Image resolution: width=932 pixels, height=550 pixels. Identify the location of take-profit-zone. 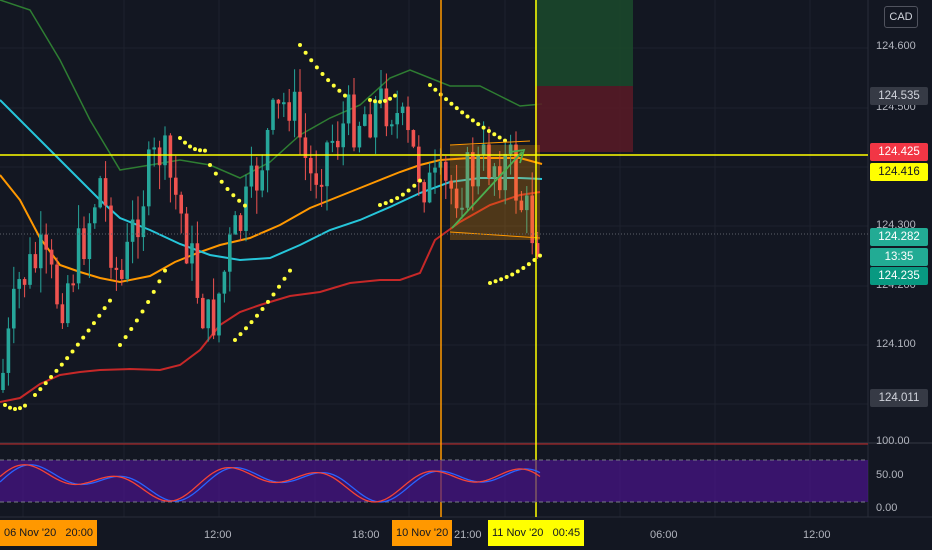
(584, 43).